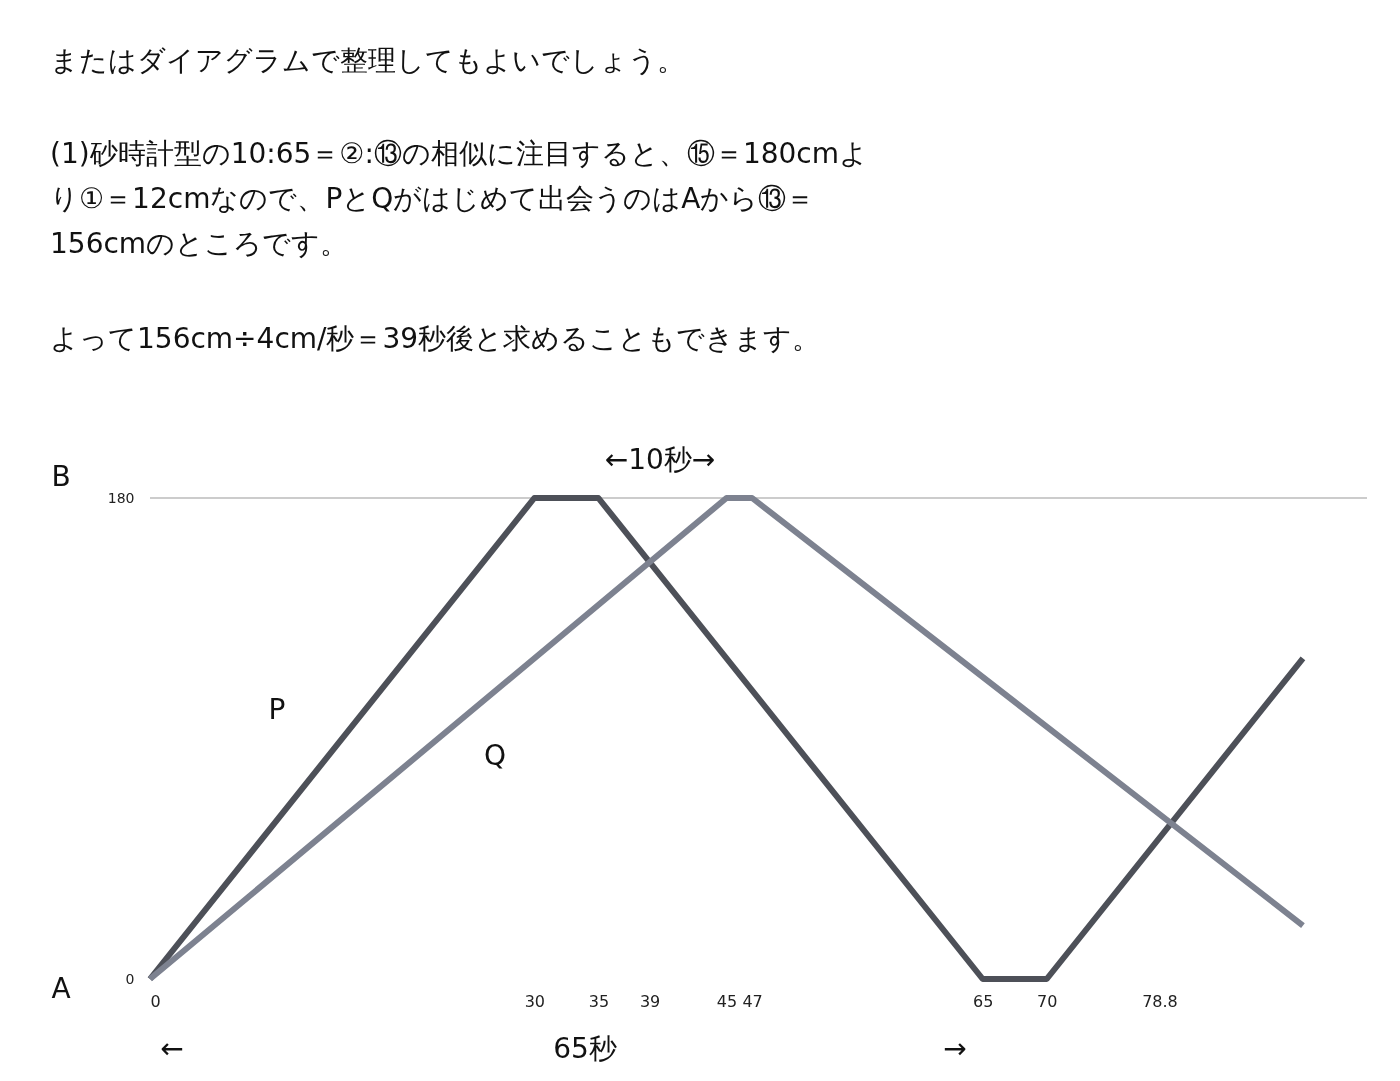  I want to click on x-tick-label: 0, so click(155, 1001).